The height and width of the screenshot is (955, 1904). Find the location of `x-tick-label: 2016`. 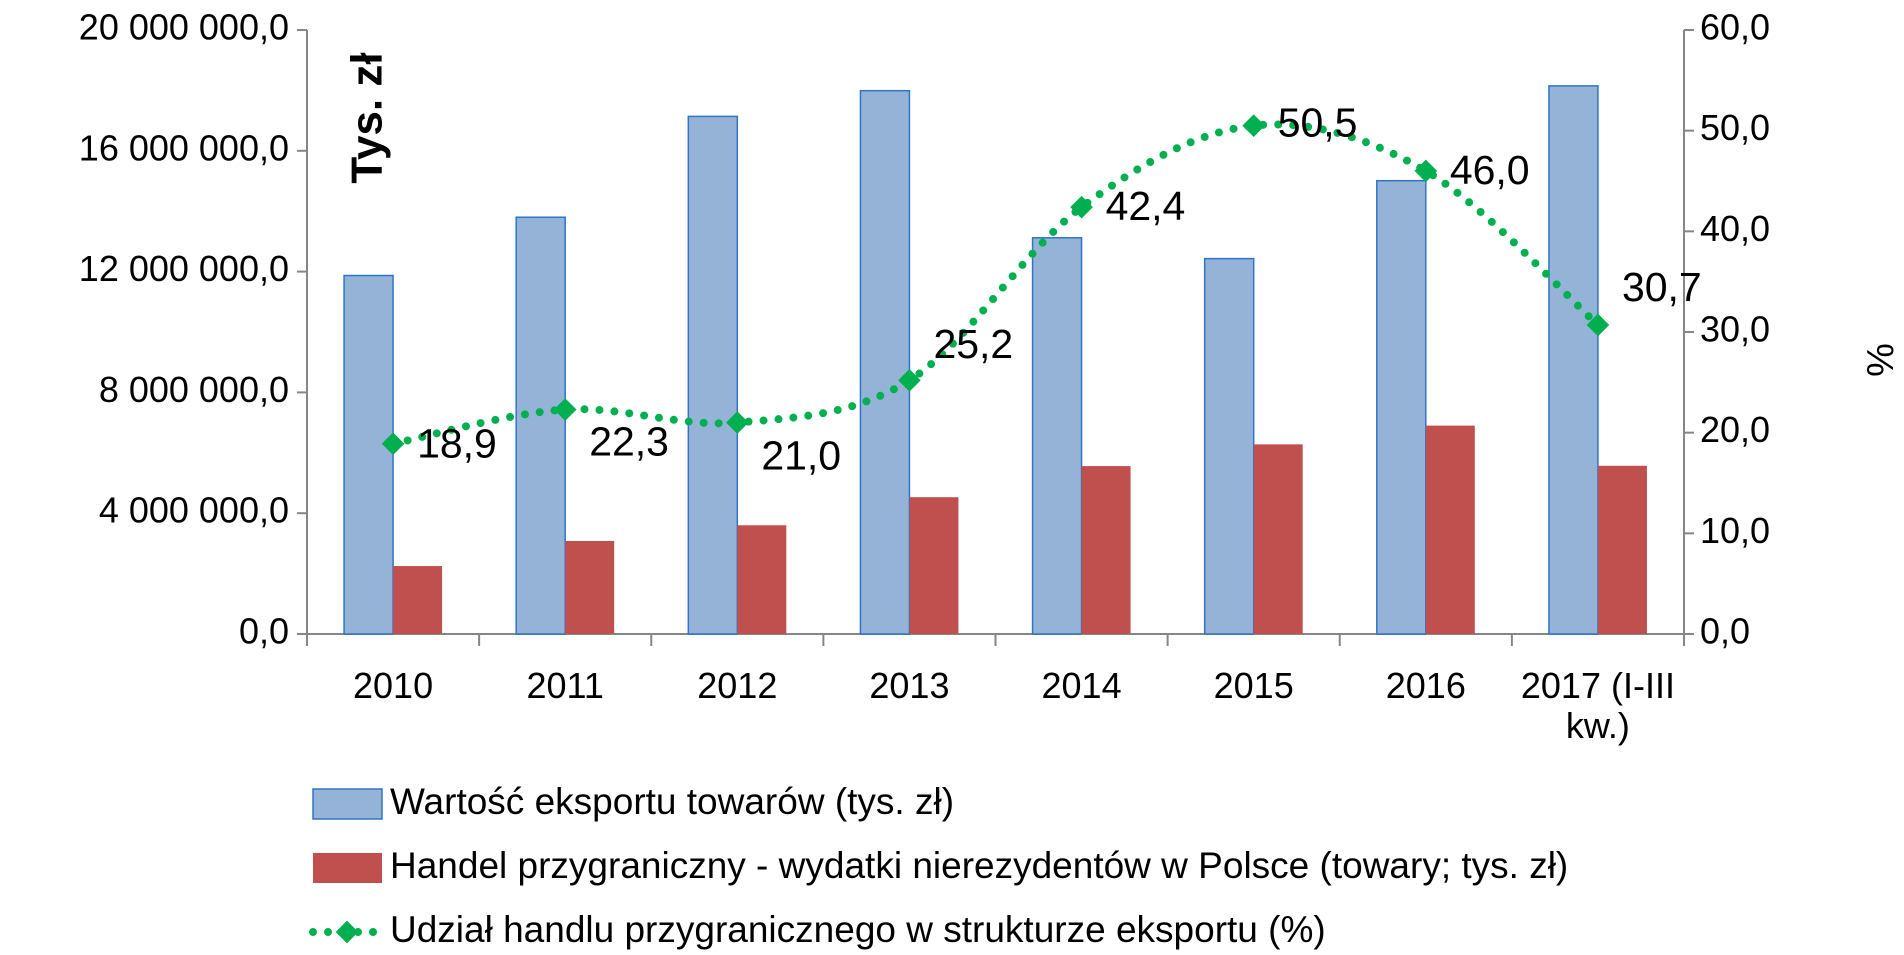

x-tick-label: 2016 is located at coordinates (1425, 685).